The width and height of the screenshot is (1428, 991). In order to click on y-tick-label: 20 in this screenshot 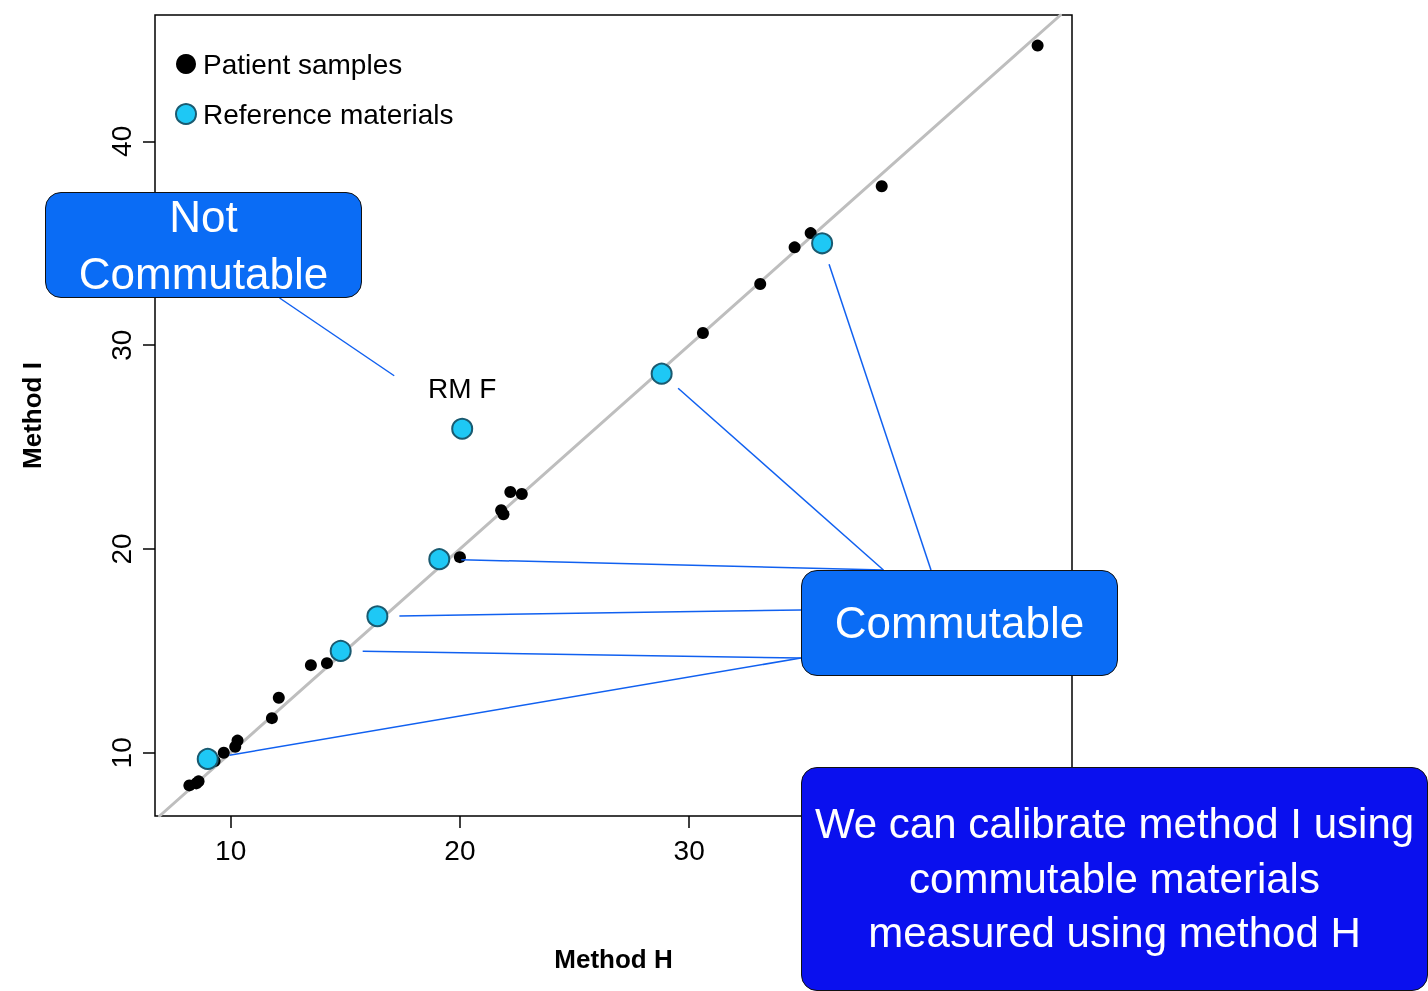, I will do `click(121, 549)`.